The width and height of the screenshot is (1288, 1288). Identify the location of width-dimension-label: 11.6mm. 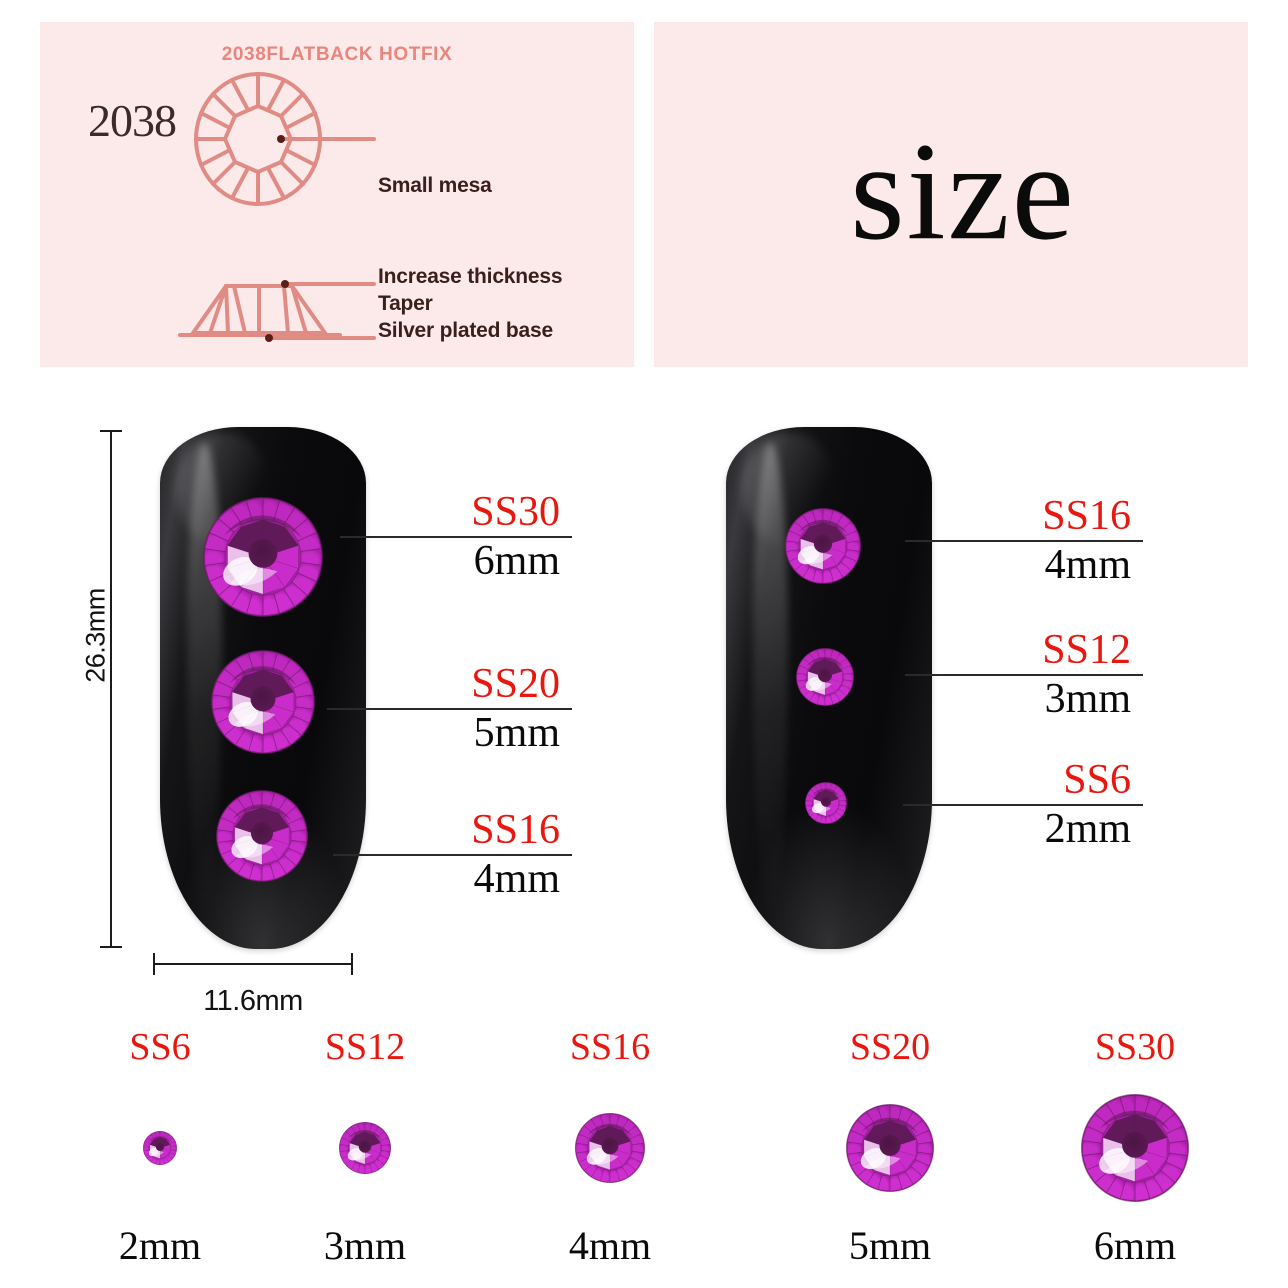
(253, 1001).